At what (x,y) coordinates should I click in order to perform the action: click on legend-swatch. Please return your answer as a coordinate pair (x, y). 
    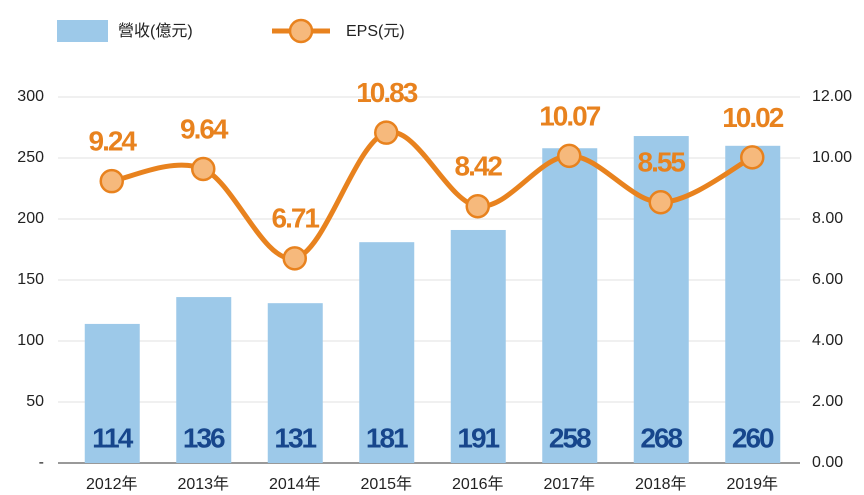
    Looking at the image, I should click on (82, 31).